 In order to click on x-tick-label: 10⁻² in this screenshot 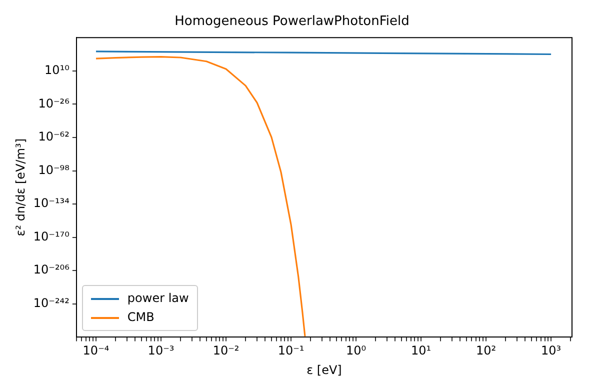, I will do `click(226, 351)`.